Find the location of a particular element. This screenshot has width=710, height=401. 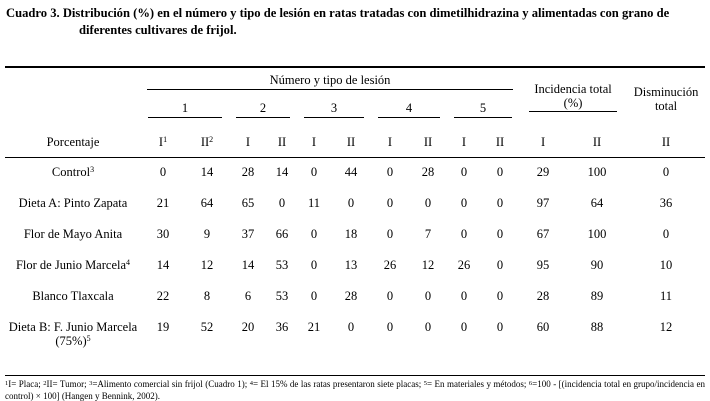

cell: 90 is located at coordinates (597, 265).